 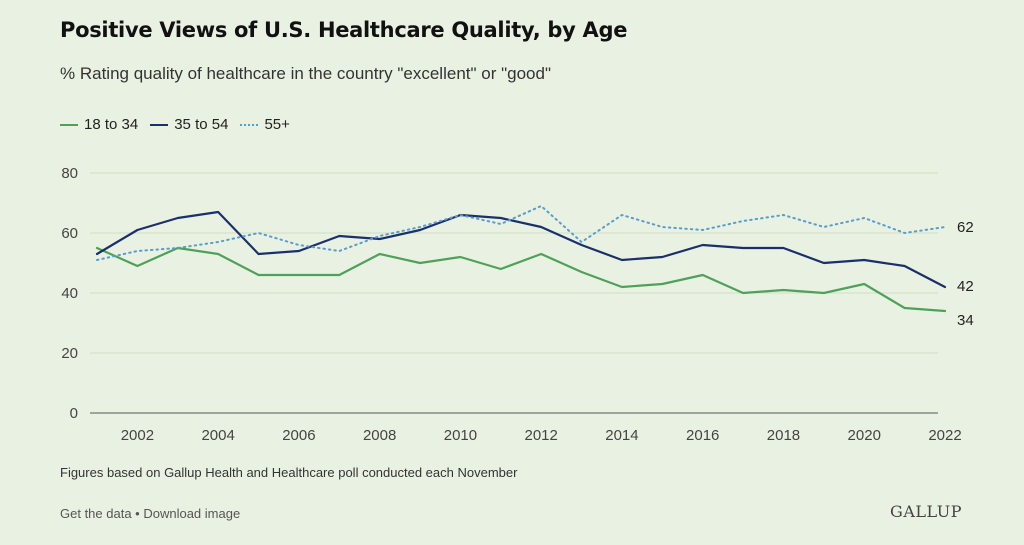 What do you see at coordinates (965, 286) in the screenshot?
I see `end-label: 42` at bounding box center [965, 286].